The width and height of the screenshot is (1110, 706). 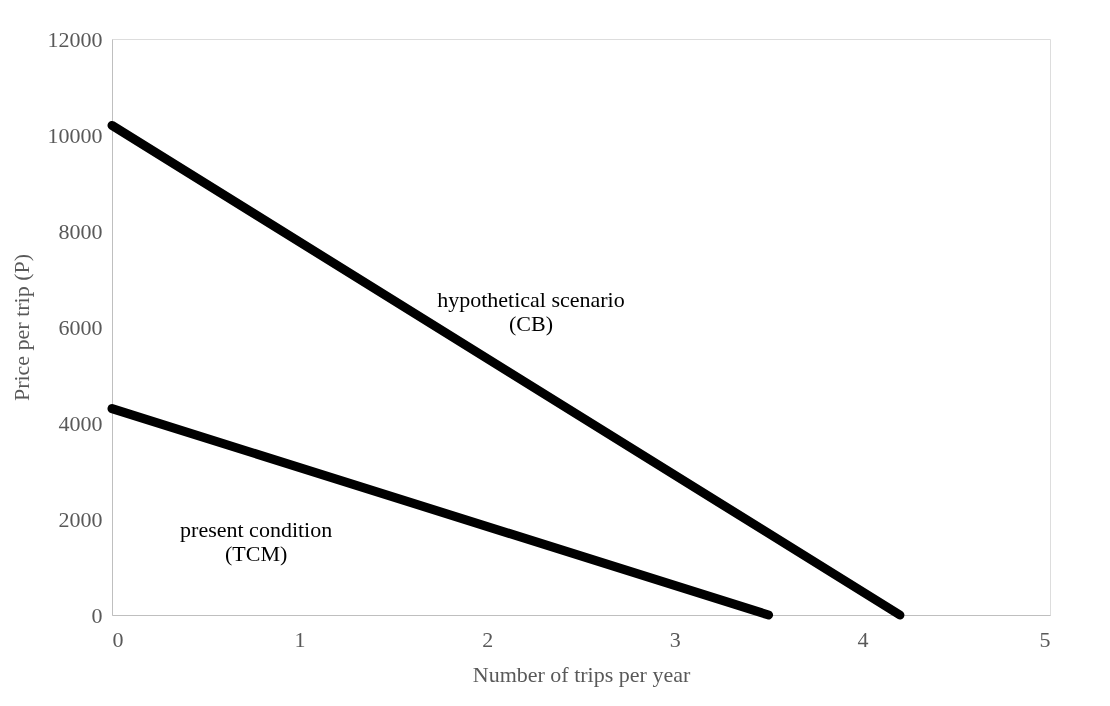 I want to click on x-tick-label: 2, so click(x=488, y=639).